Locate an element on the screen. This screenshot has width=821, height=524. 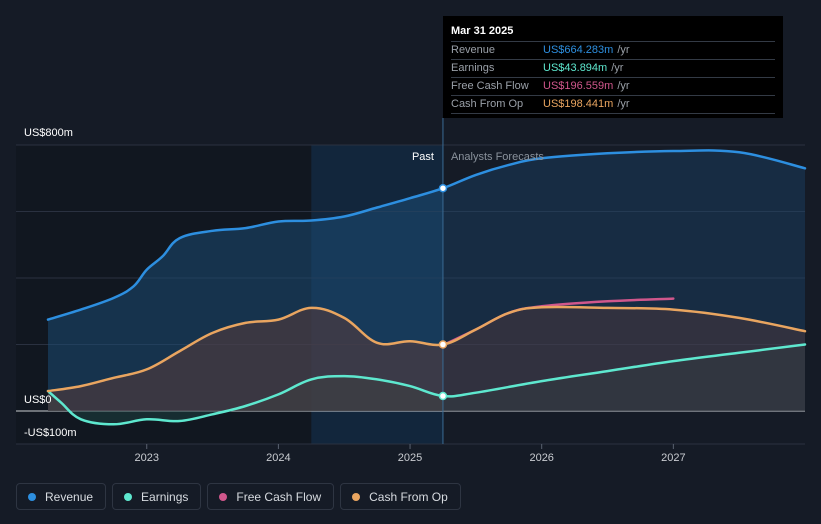
legend-item-free-cash-flow: Free Cash Flow is located at coordinates (271, 496).